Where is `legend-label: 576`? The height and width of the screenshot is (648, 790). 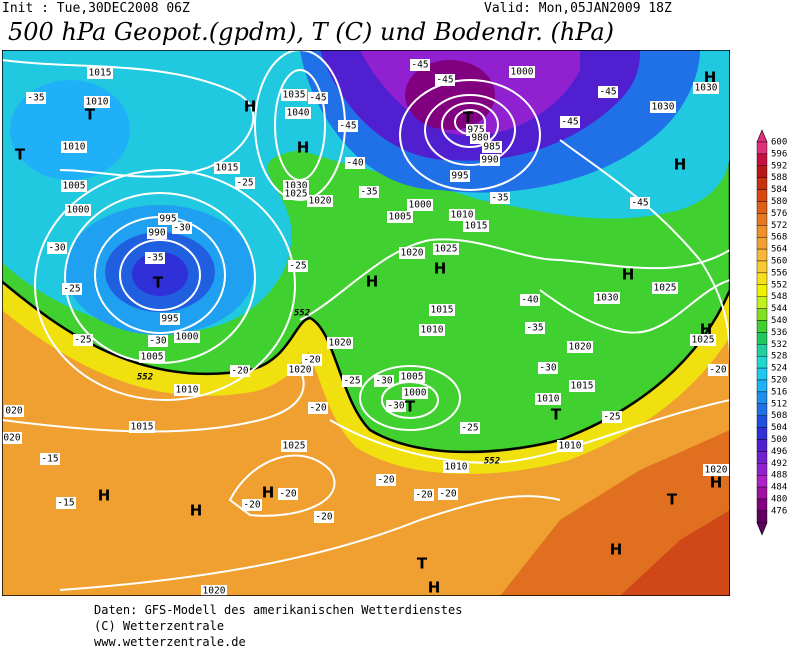 legend-label: 576 is located at coordinates (779, 214).